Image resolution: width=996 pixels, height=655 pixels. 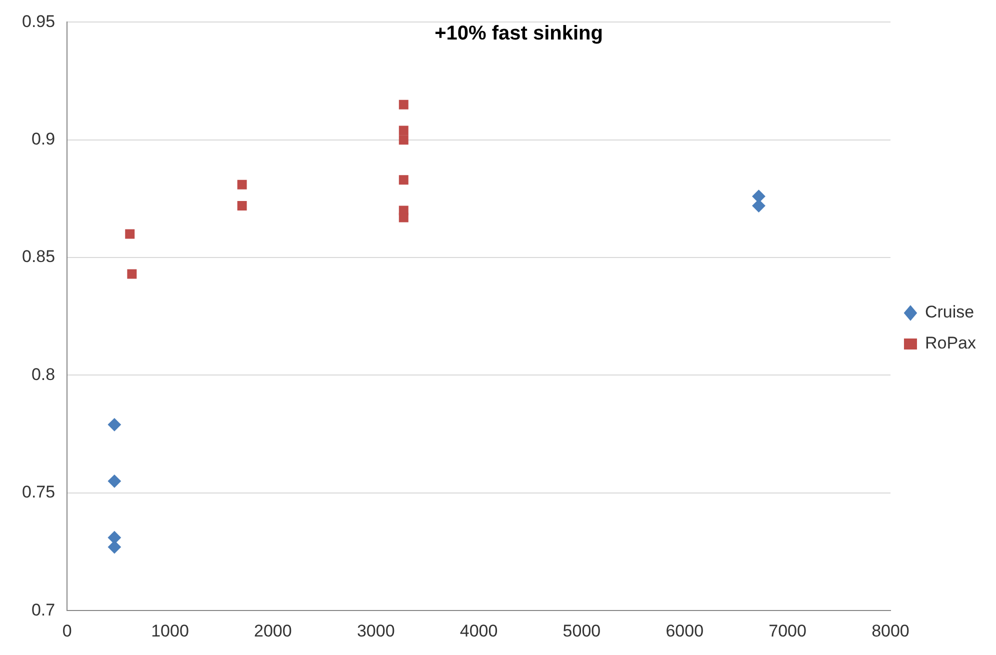 I want to click on x-tick-label: 8000, so click(x=891, y=630).